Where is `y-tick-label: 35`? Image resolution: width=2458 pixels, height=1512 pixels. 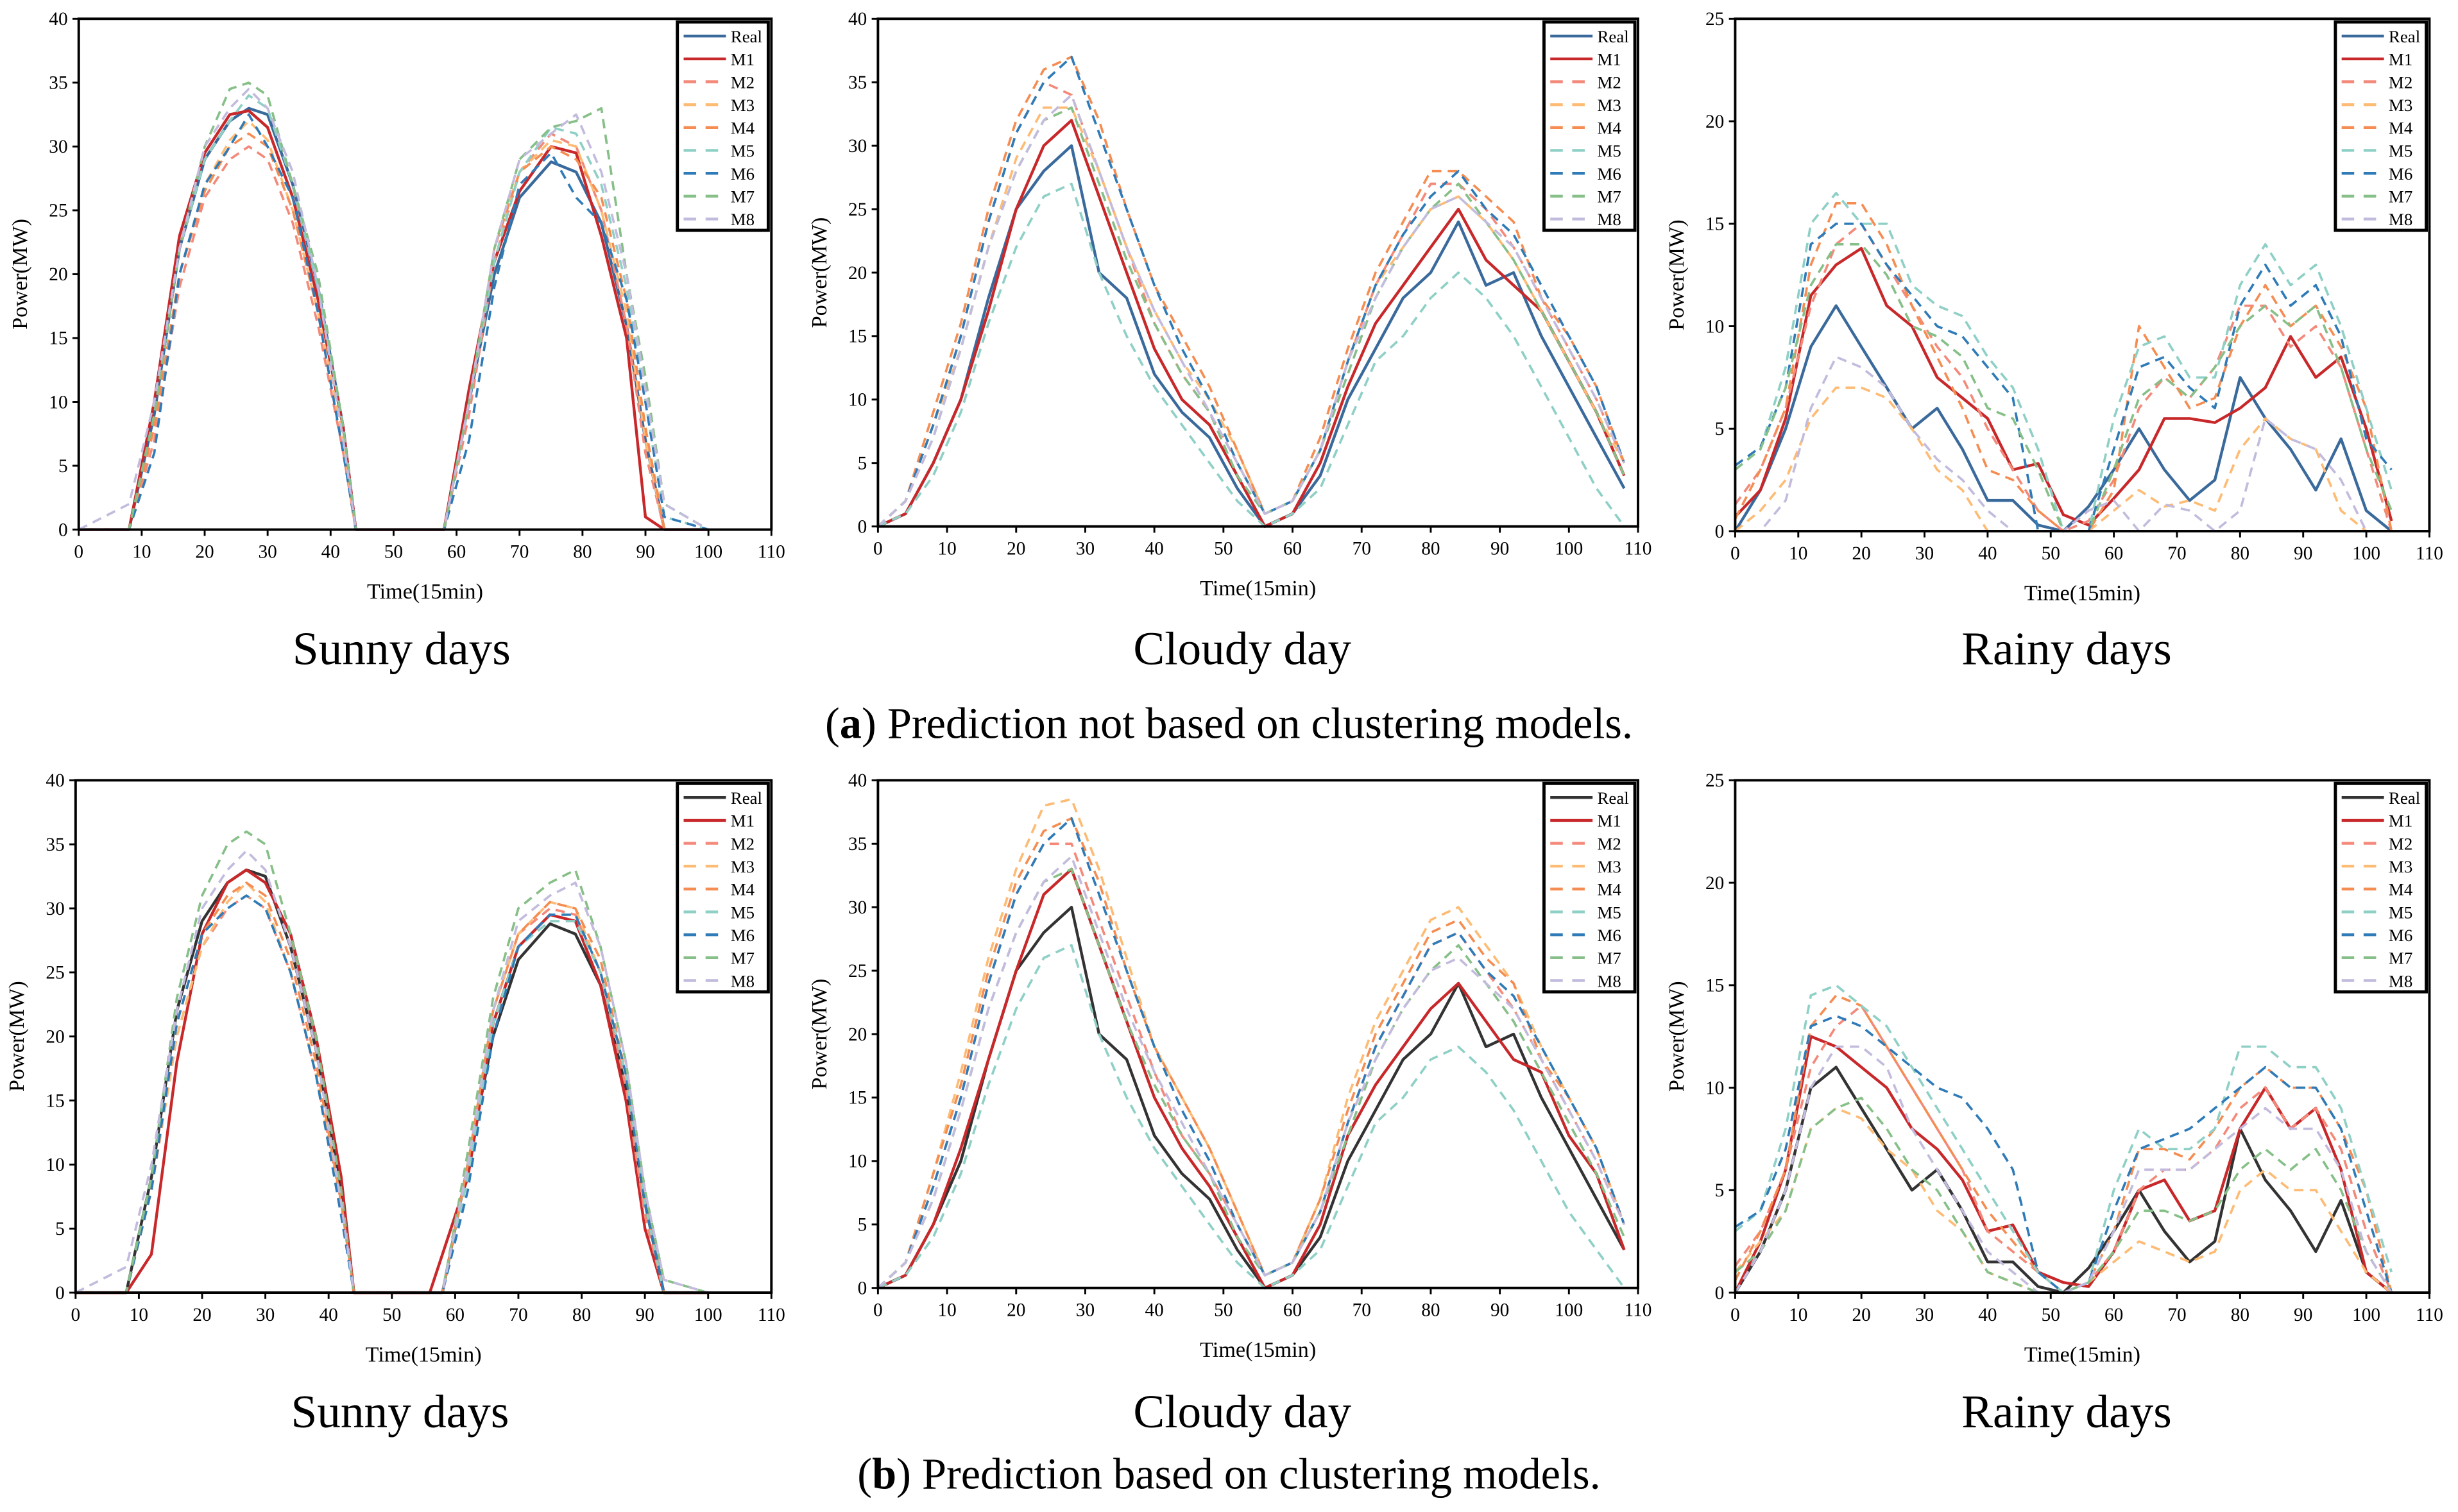
y-tick-label: 35 is located at coordinates (55, 845).